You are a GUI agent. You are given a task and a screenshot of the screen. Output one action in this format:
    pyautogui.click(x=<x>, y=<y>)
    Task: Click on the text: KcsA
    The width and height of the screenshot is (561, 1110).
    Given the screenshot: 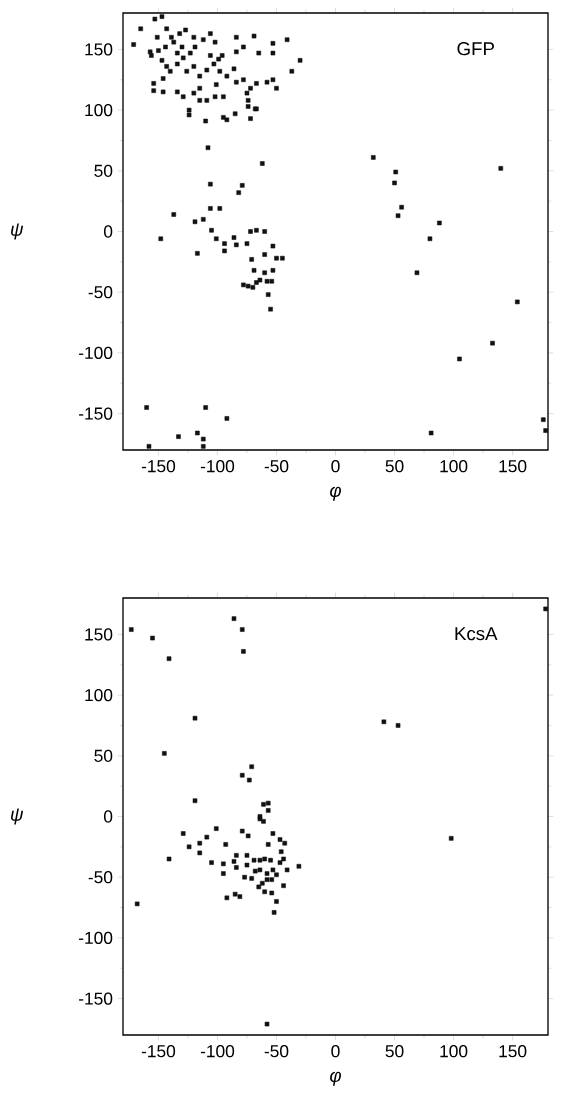 What is the action you would take?
    pyautogui.click(x=476, y=634)
    